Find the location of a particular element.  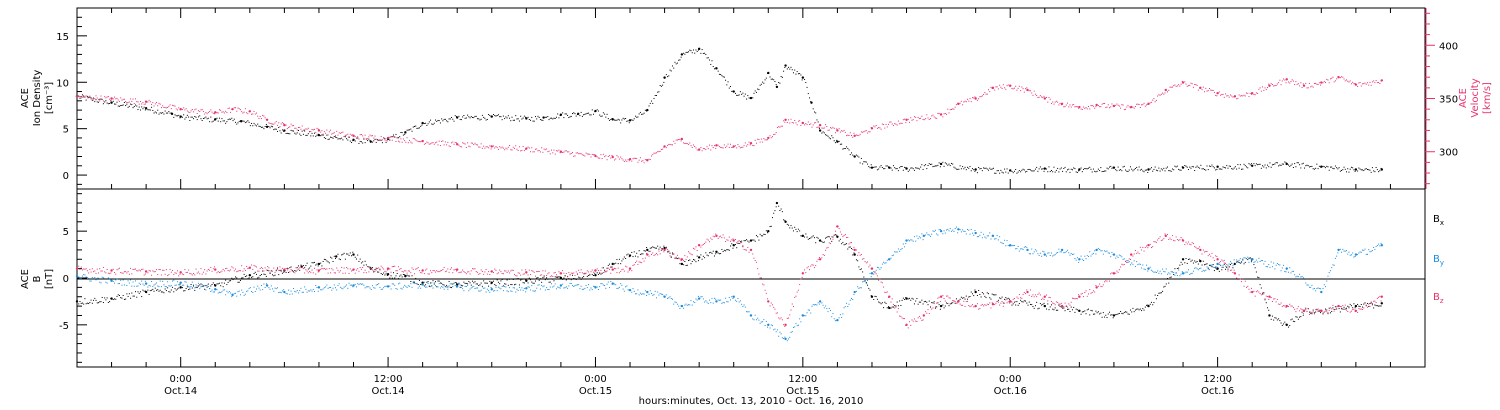

b-by-point is located at coordinates (803, 315).